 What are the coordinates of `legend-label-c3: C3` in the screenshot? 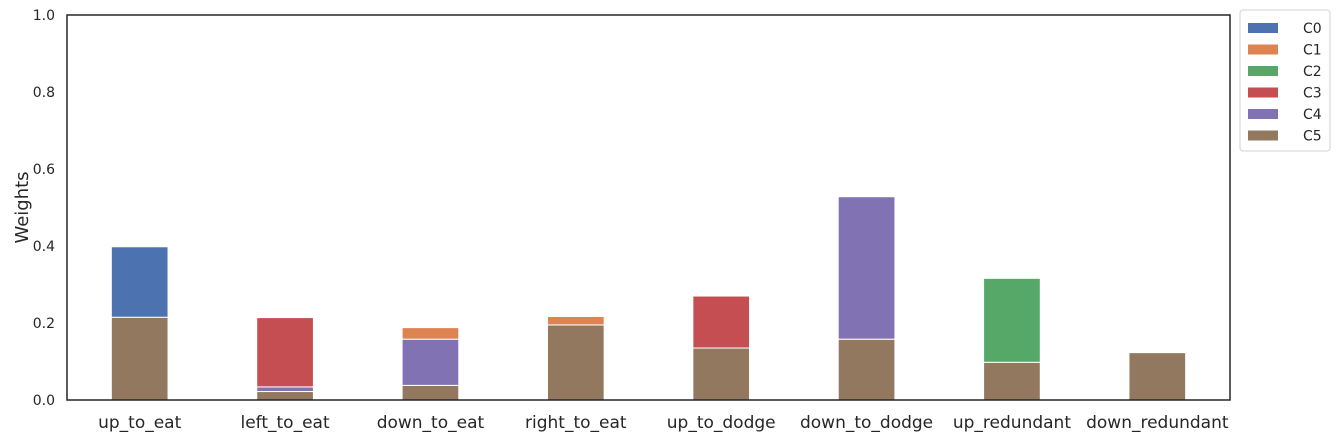 It's located at (1312, 94).